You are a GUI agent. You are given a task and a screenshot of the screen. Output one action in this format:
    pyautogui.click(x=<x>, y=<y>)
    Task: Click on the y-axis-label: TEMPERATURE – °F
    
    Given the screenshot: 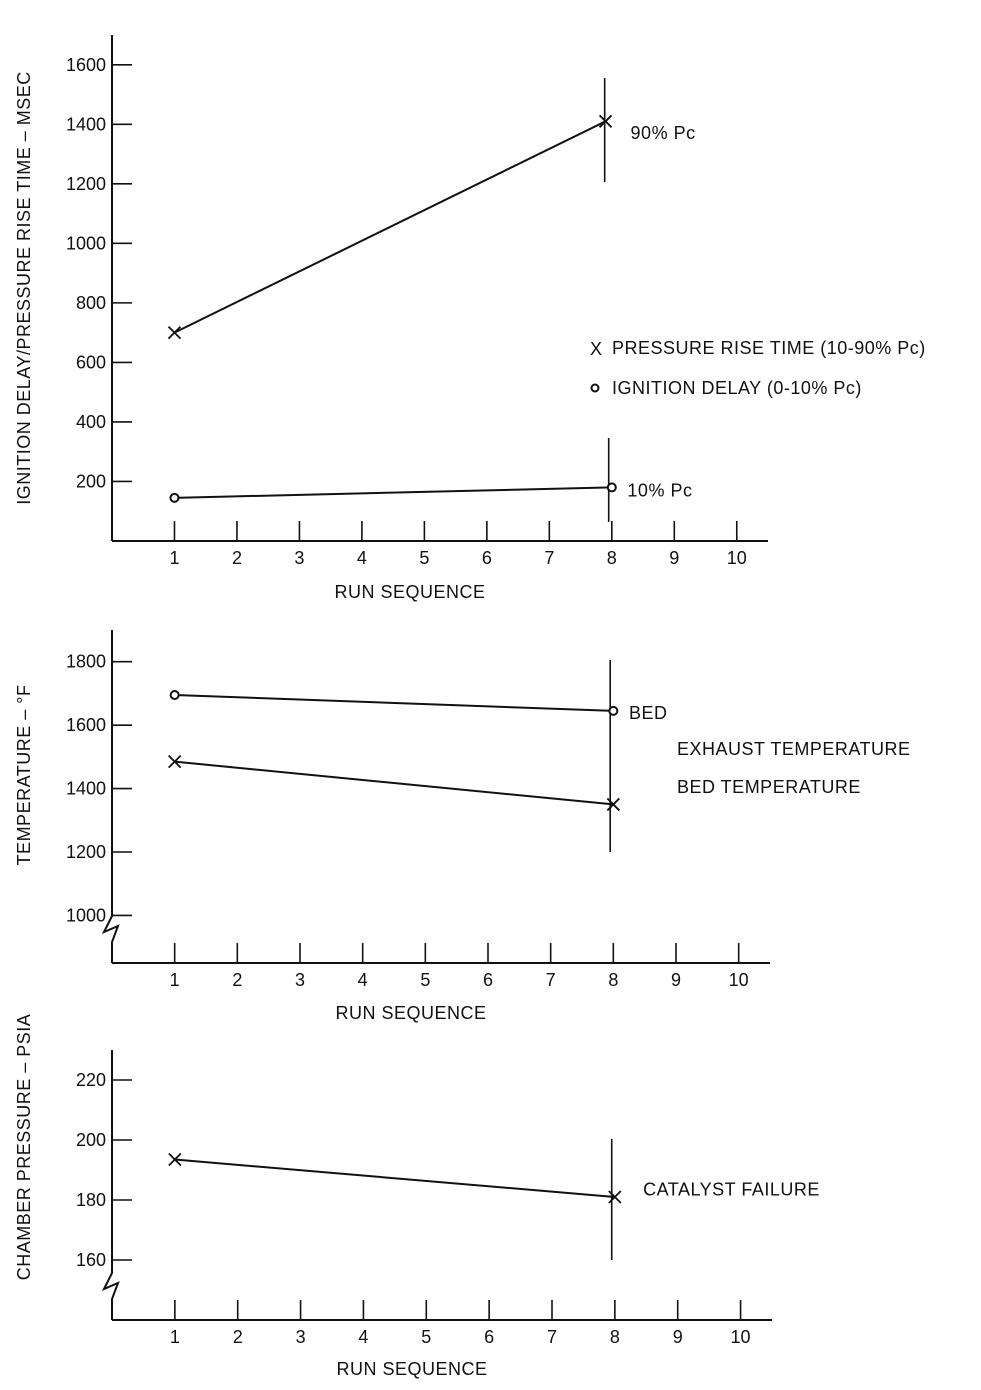 What is the action you would take?
    pyautogui.click(x=24, y=775)
    